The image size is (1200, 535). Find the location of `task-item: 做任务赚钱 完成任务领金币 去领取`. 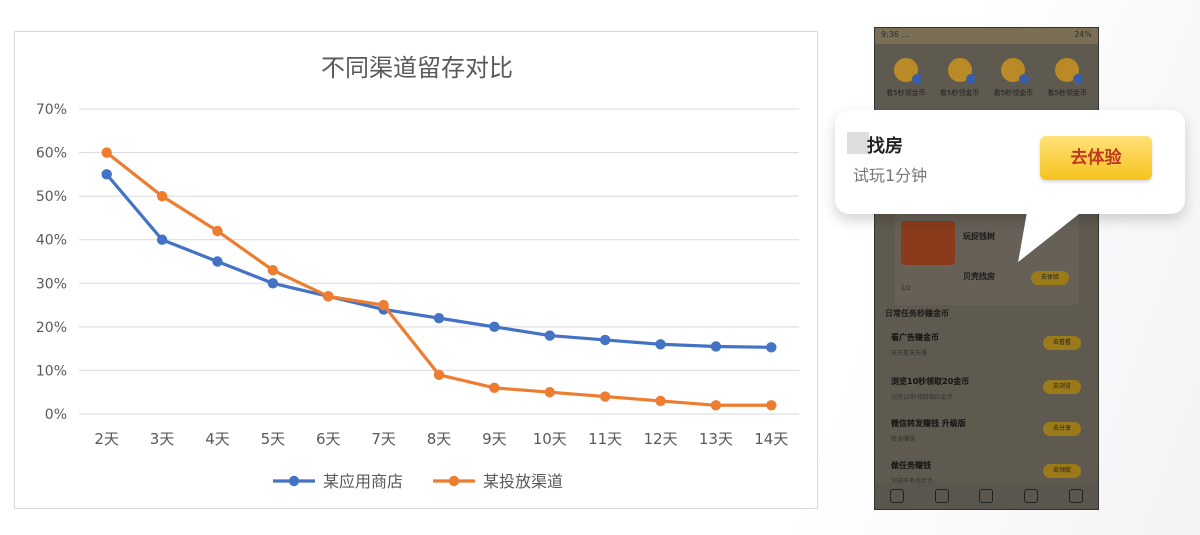

task-item: 做任务赚钱 完成任务领金币 去领取 is located at coordinates (989, 474).